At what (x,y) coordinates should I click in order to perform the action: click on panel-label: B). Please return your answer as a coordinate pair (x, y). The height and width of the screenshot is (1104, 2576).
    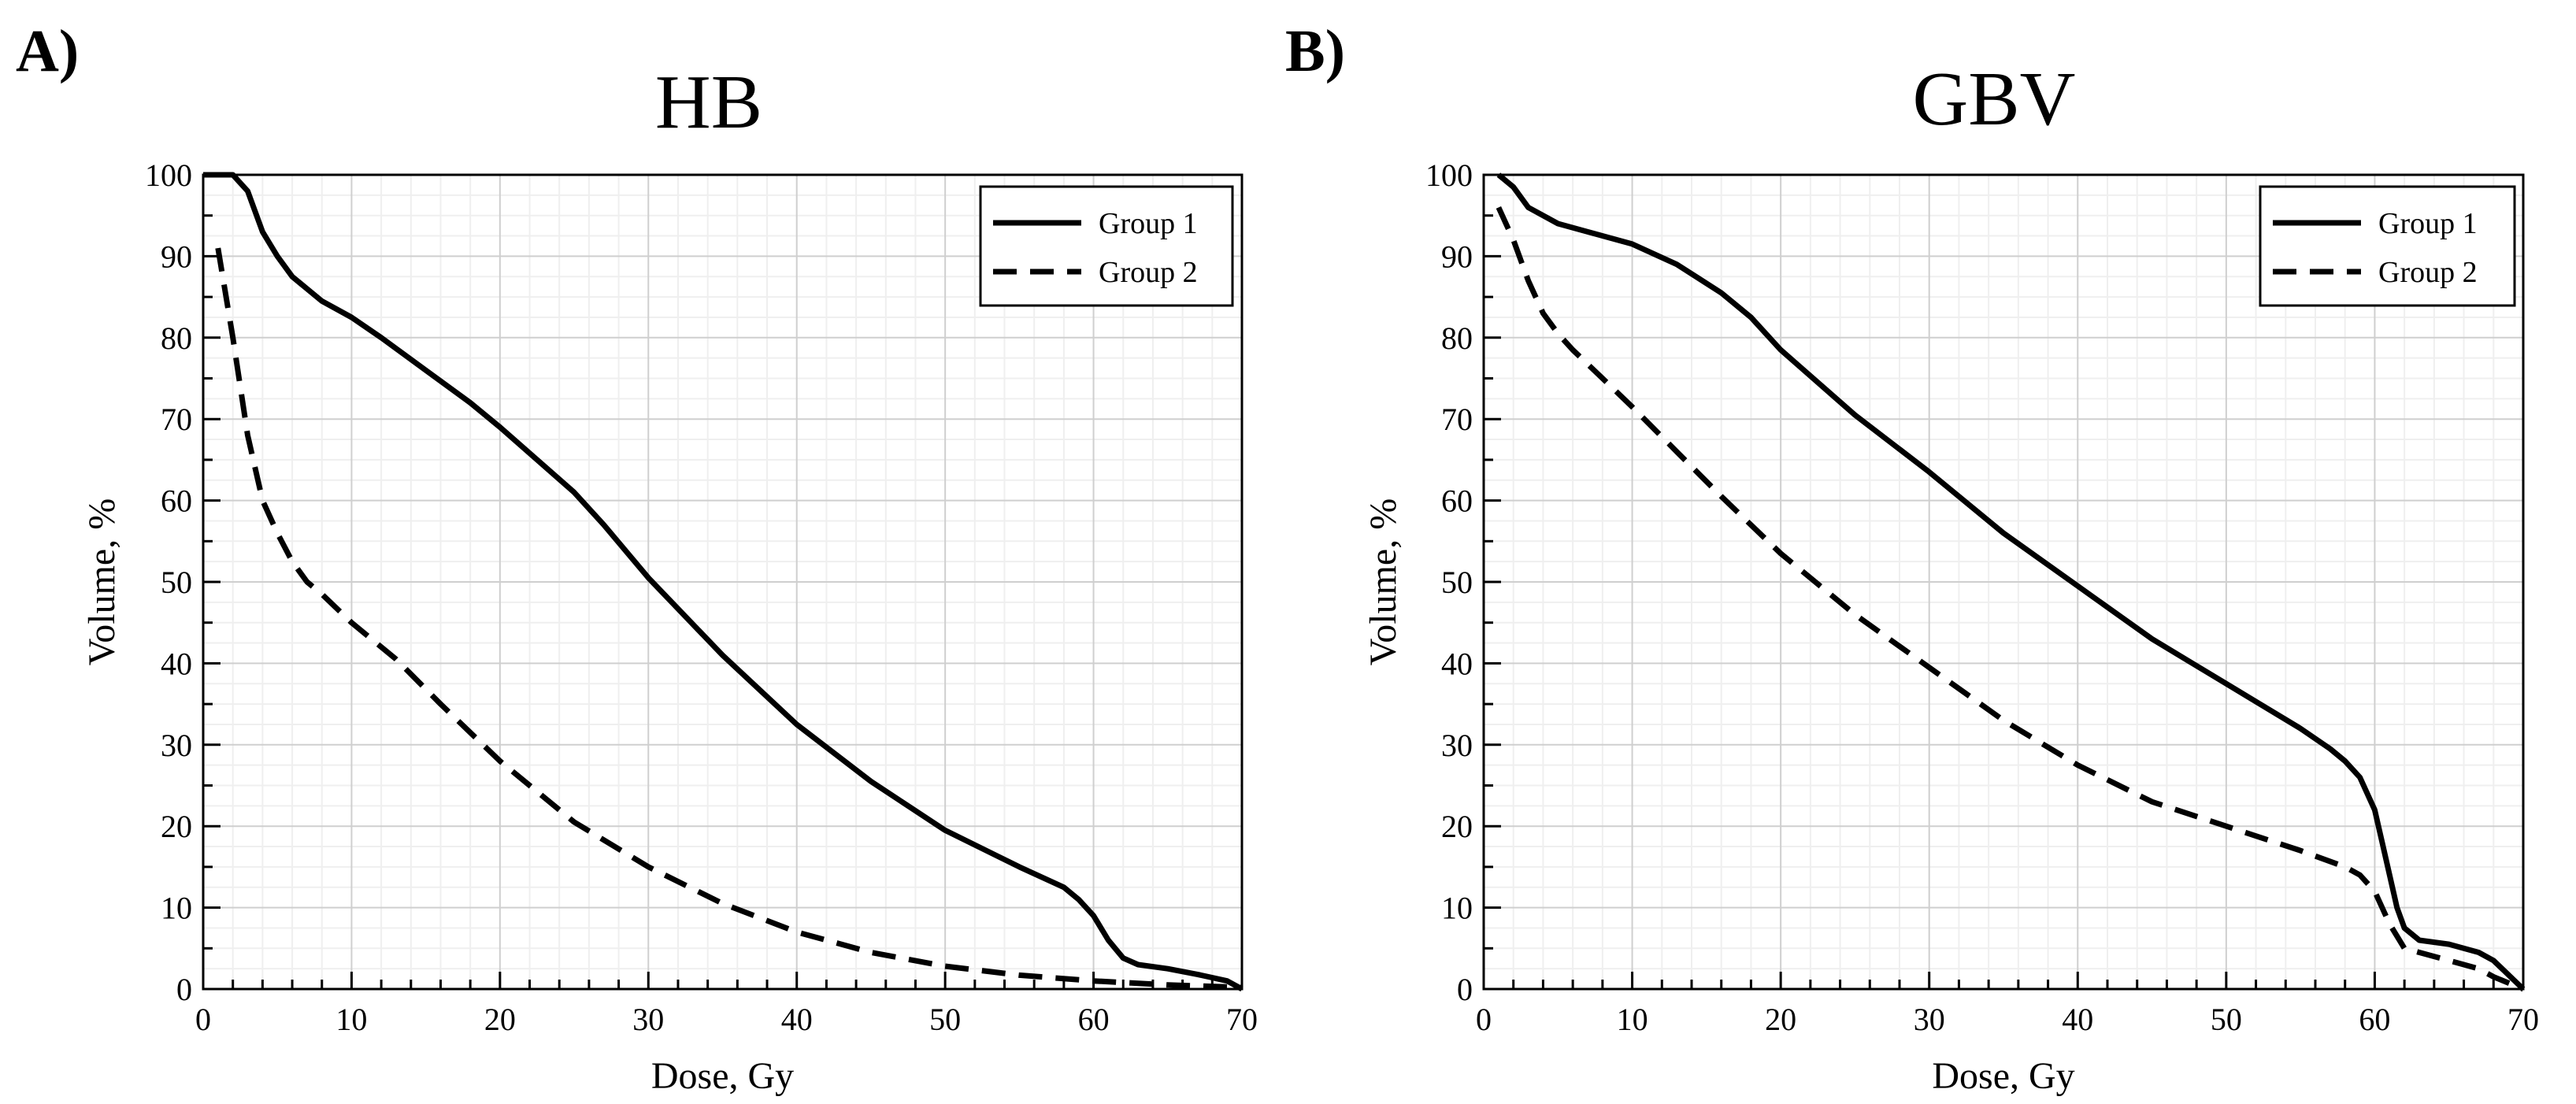
    Looking at the image, I should click on (1315, 51).